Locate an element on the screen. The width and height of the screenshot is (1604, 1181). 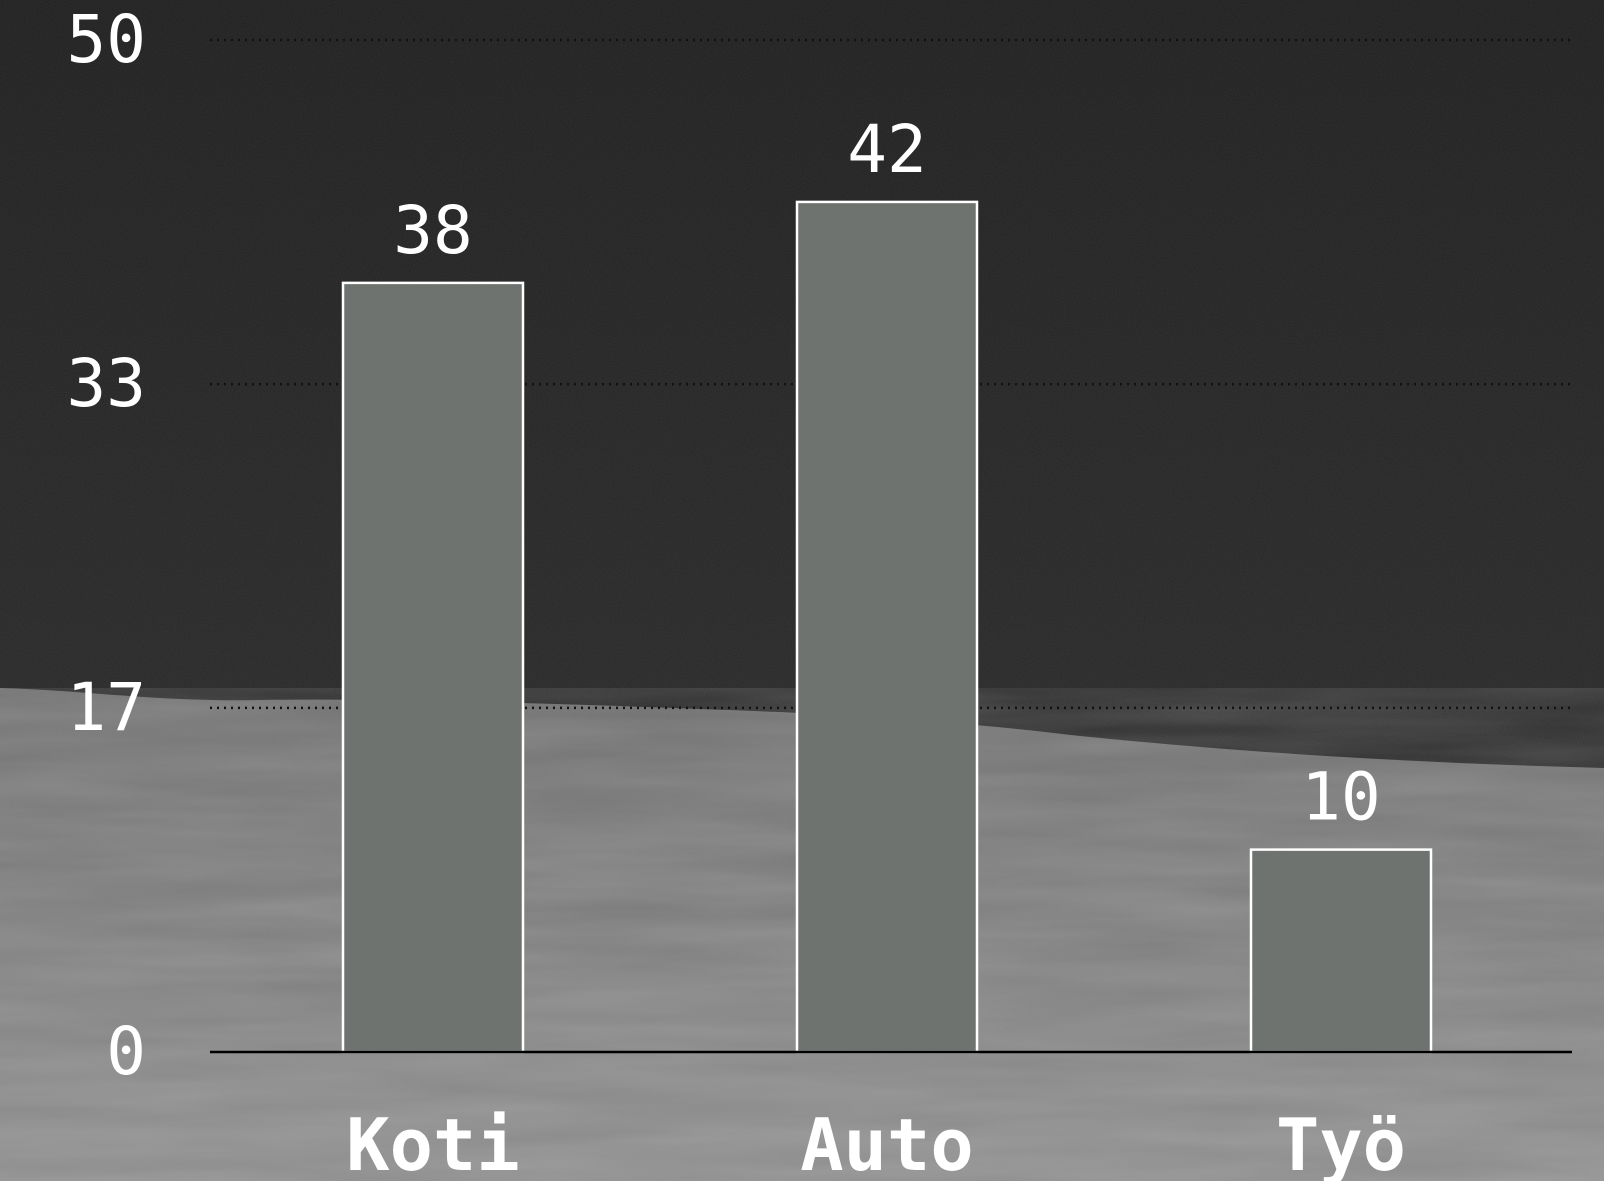
data-label-koti: 38 is located at coordinates (432, 230).